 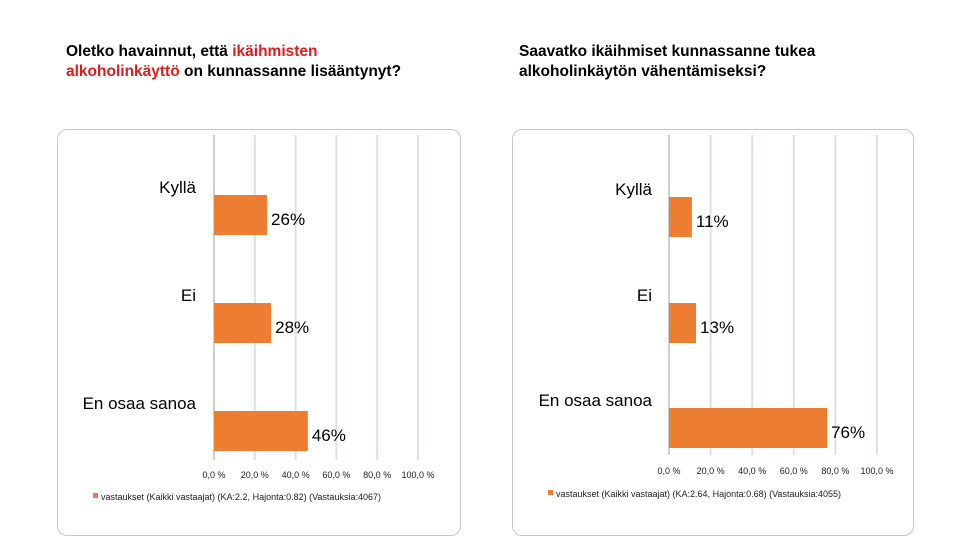 What do you see at coordinates (329, 435) in the screenshot?
I see `data-label: 46%` at bounding box center [329, 435].